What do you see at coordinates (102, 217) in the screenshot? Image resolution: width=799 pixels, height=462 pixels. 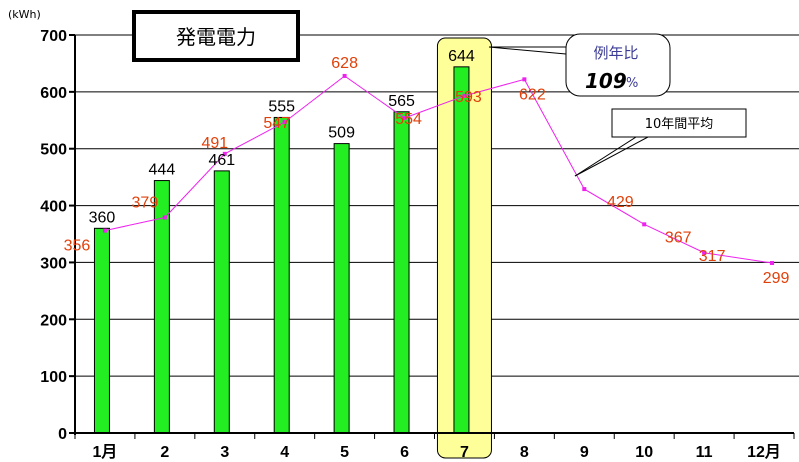 I see `bar-value-label: 360` at bounding box center [102, 217].